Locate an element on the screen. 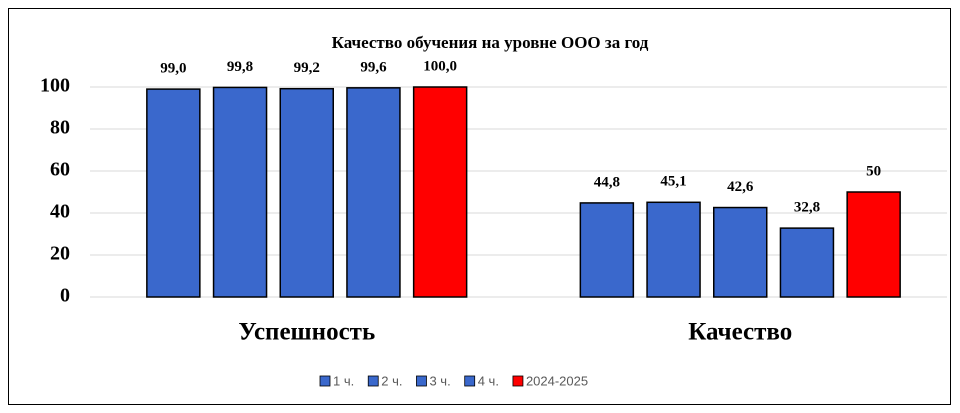 This screenshot has height=413, width=960. data-label: 45,1 is located at coordinates (673, 182).